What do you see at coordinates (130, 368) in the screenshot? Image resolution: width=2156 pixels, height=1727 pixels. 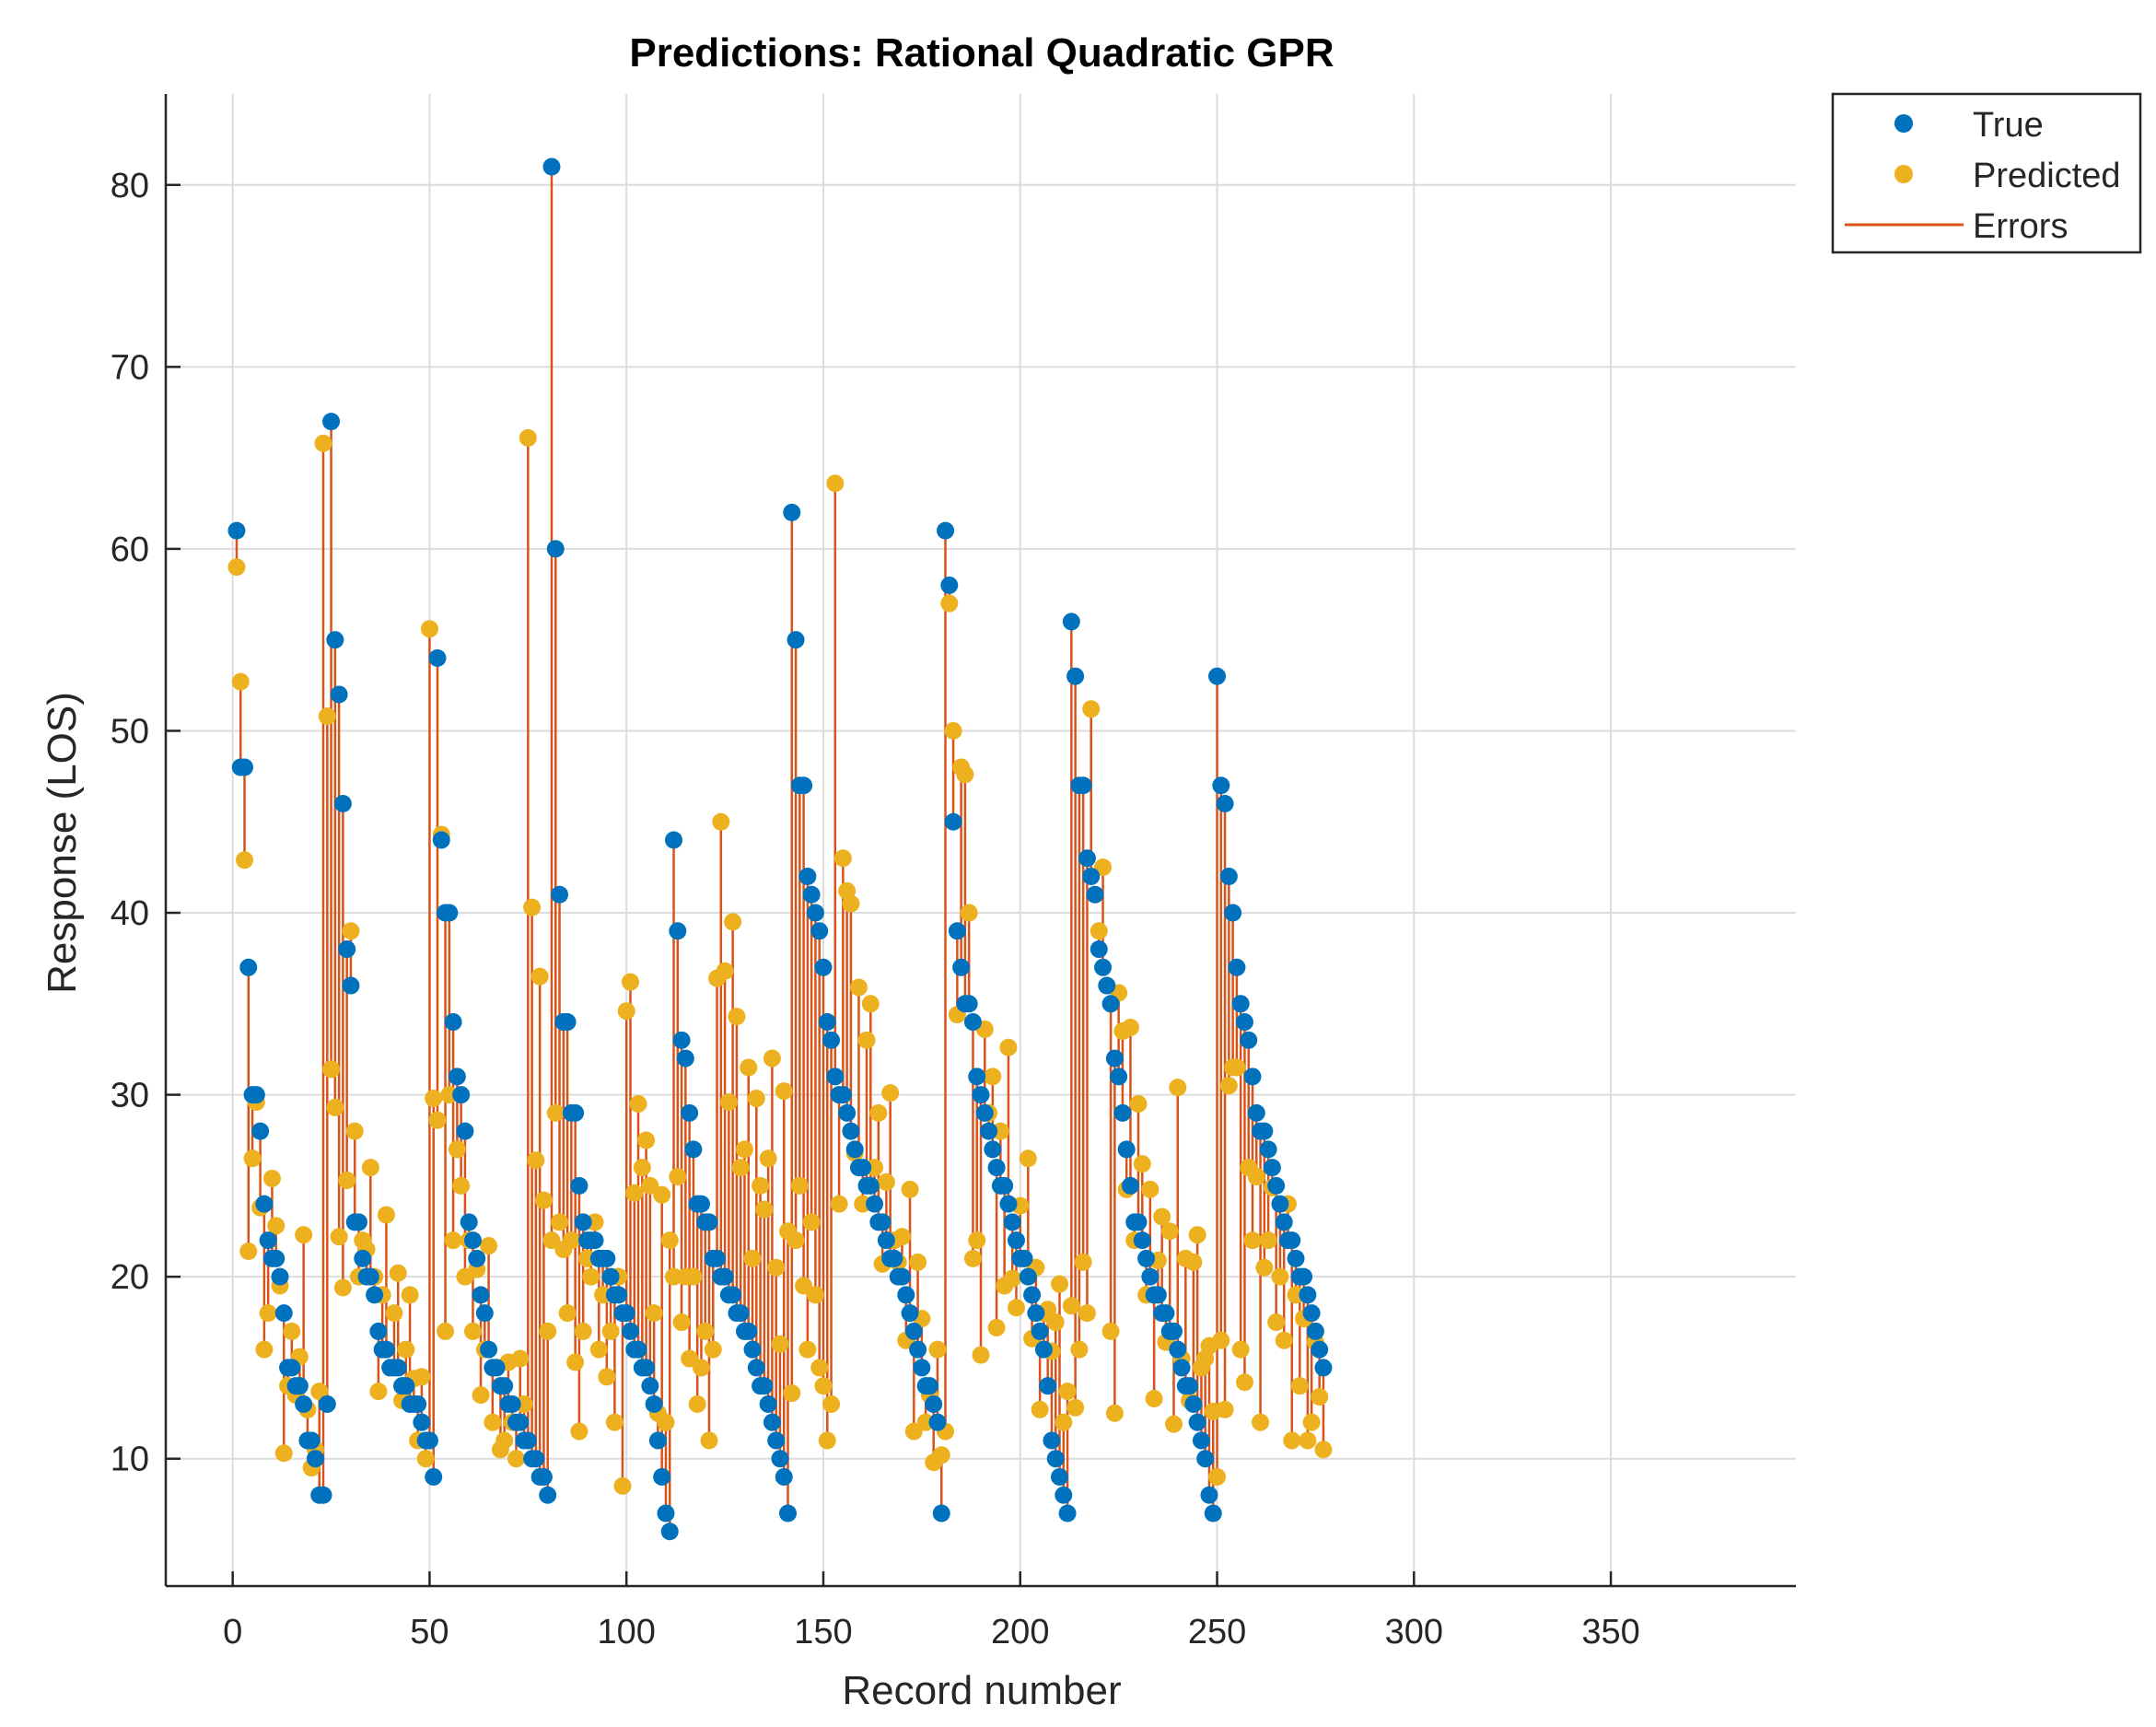 I see `y-tick-label: 70` at bounding box center [130, 368].